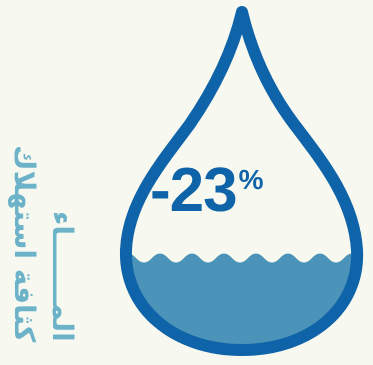 The height and width of the screenshot is (365, 373). What do you see at coordinates (62, 276) in the screenshot?
I see `title-line-2: المـــــــاء` at bounding box center [62, 276].